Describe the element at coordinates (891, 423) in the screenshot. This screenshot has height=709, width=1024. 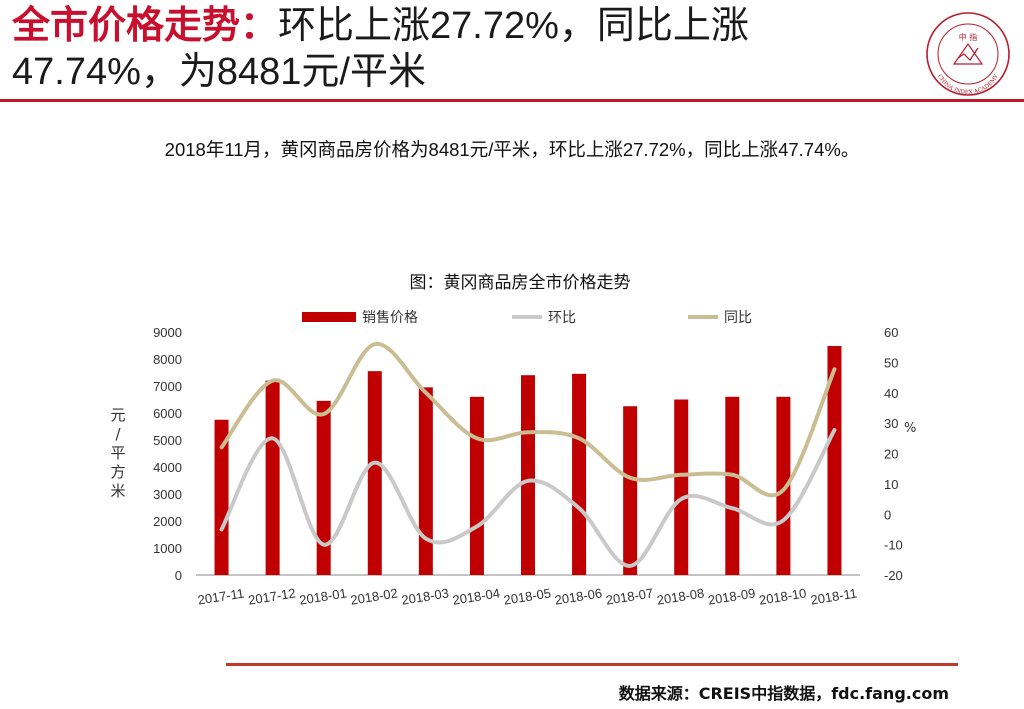
I see `y2-tick-label: 30` at that location.